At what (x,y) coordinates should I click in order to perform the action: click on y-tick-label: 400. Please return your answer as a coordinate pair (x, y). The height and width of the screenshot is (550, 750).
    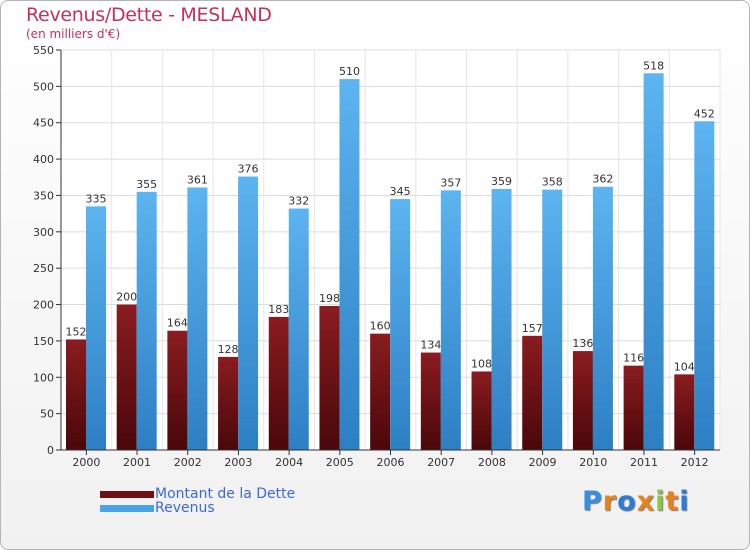
    Looking at the image, I should click on (43, 159).